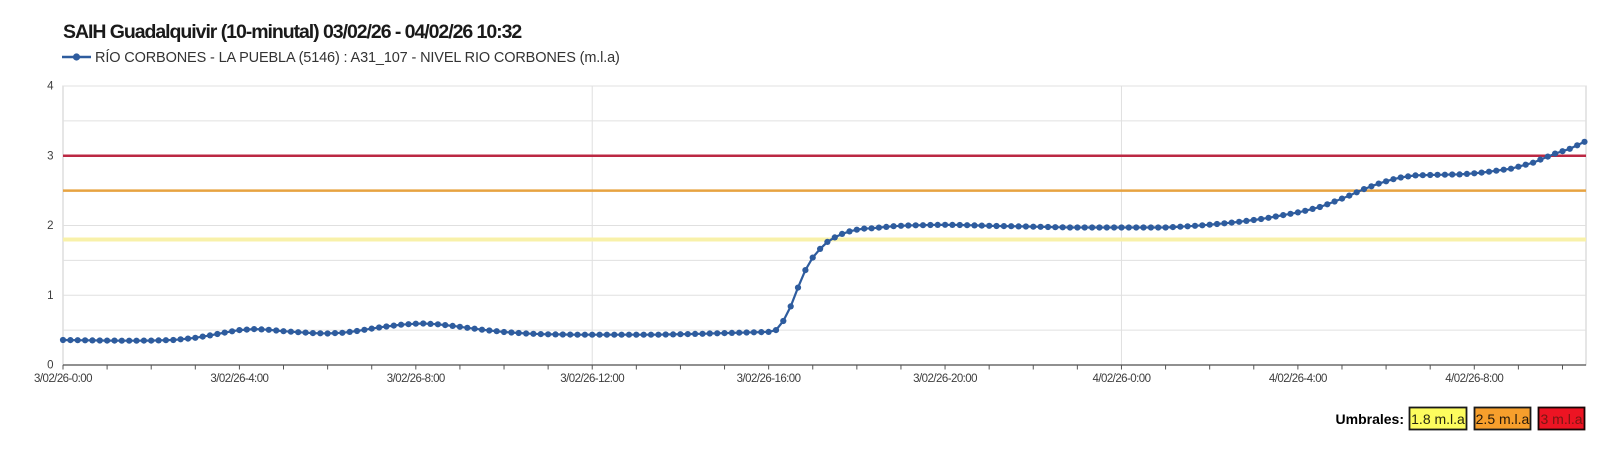 The width and height of the screenshot is (1600, 459). I want to click on svg-text: 3/02/26-12:00, so click(592, 379).